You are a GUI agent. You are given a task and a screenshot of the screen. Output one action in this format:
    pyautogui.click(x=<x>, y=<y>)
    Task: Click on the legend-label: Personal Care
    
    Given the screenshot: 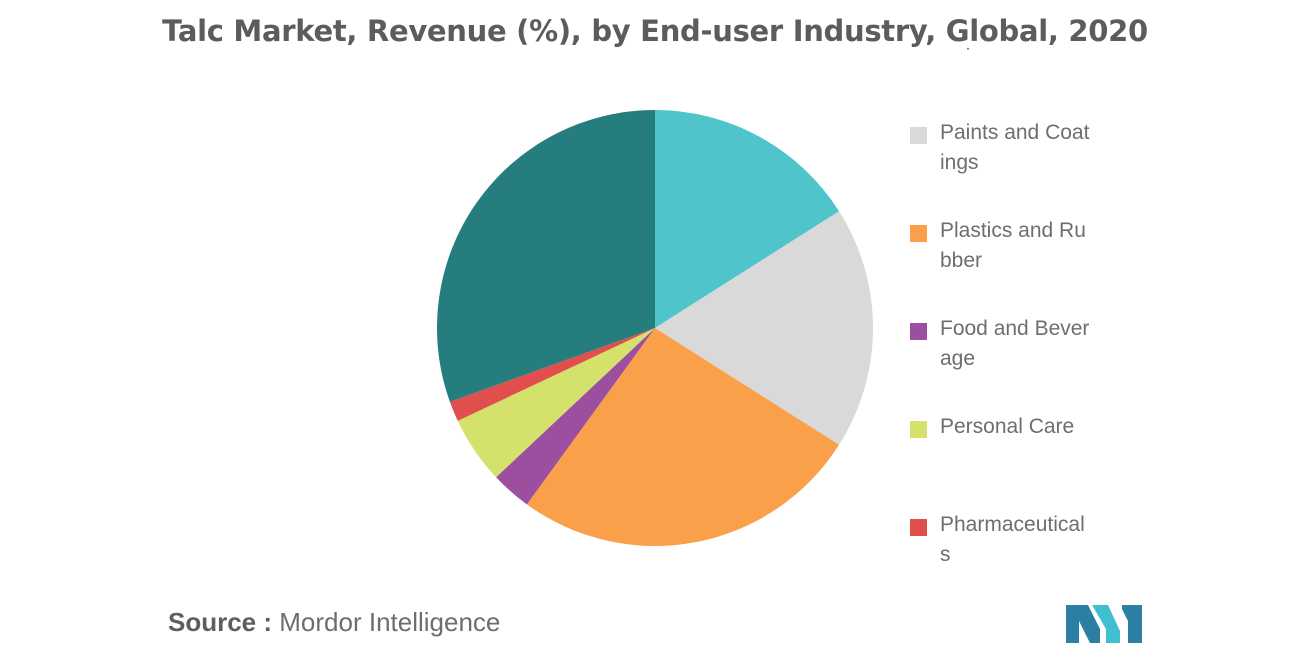 What is the action you would take?
    pyautogui.click(x=1007, y=426)
    